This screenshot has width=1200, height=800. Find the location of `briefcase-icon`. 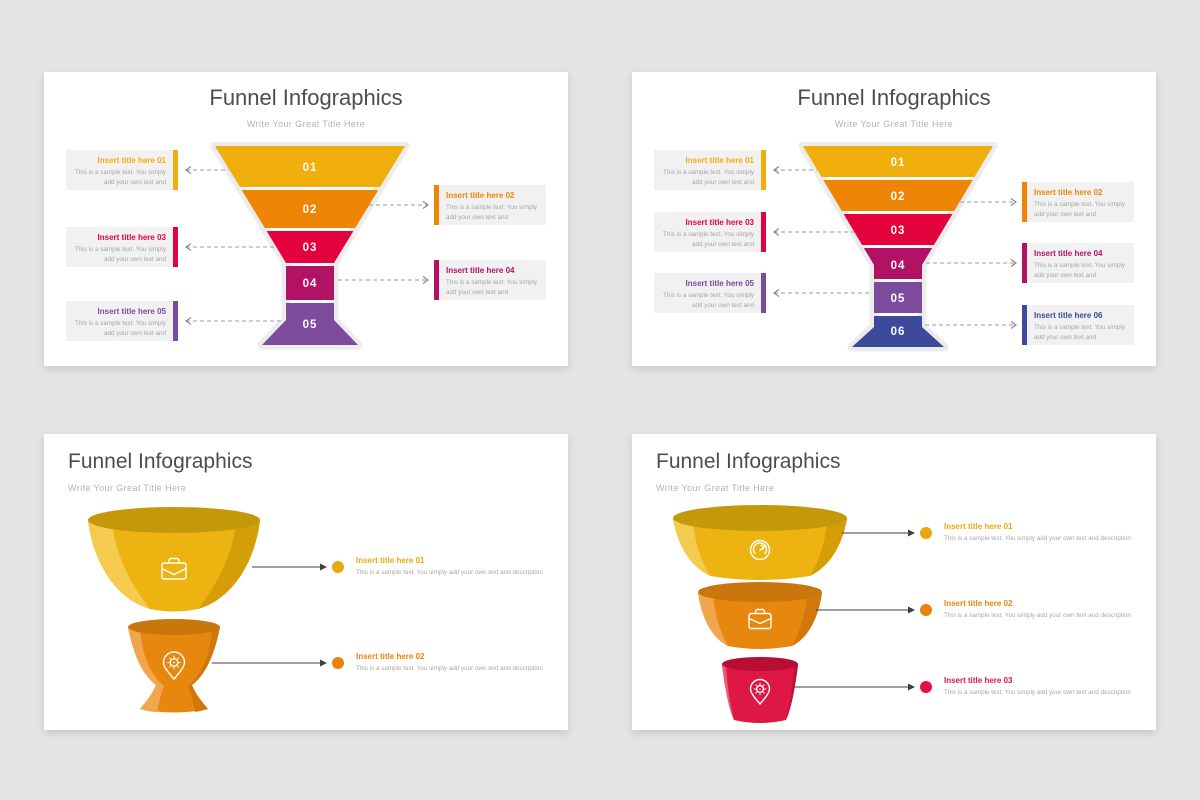

briefcase-icon is located at coordinates (174, 568).